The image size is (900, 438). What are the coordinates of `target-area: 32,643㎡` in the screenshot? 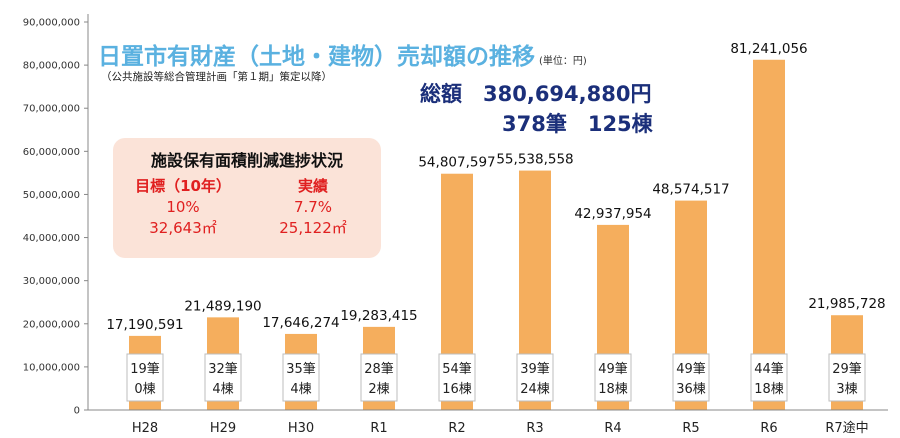 It's located at (183, 228).